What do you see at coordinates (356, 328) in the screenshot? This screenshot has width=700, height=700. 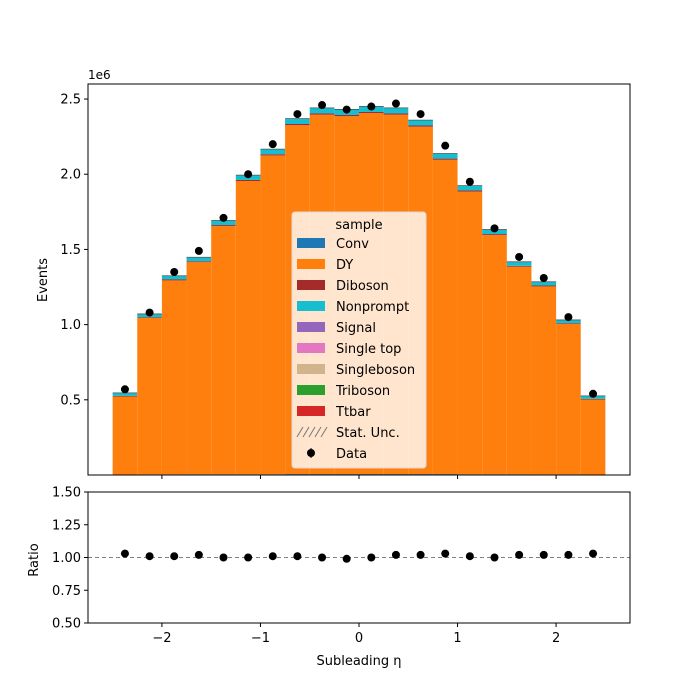 I see `legend-label: Signal` at bounding box center [356, 328].